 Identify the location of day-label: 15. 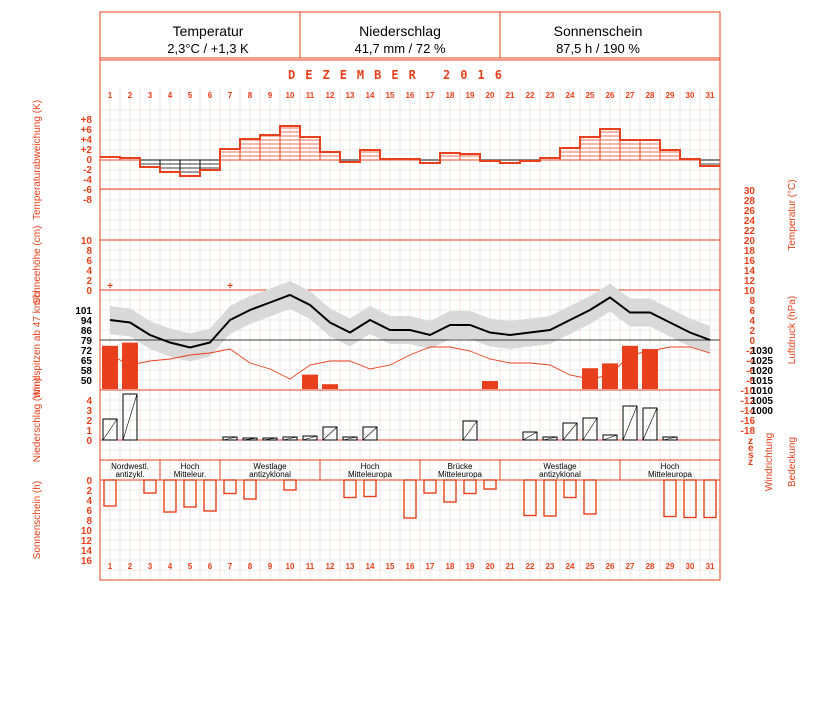
(390, 95).